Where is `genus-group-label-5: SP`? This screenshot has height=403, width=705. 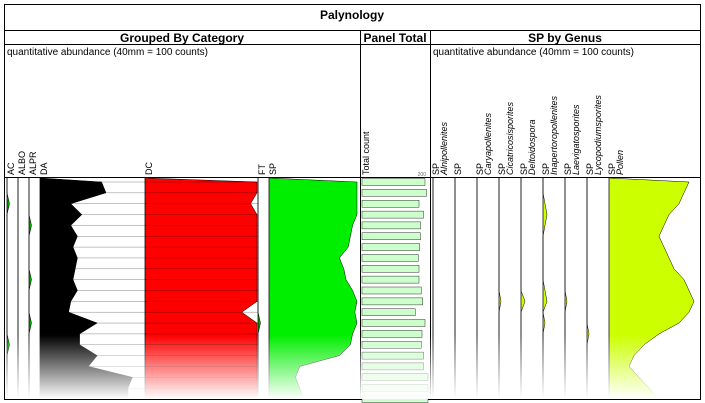
genus-group-label-5: SP is located at coordinates (546, 169).